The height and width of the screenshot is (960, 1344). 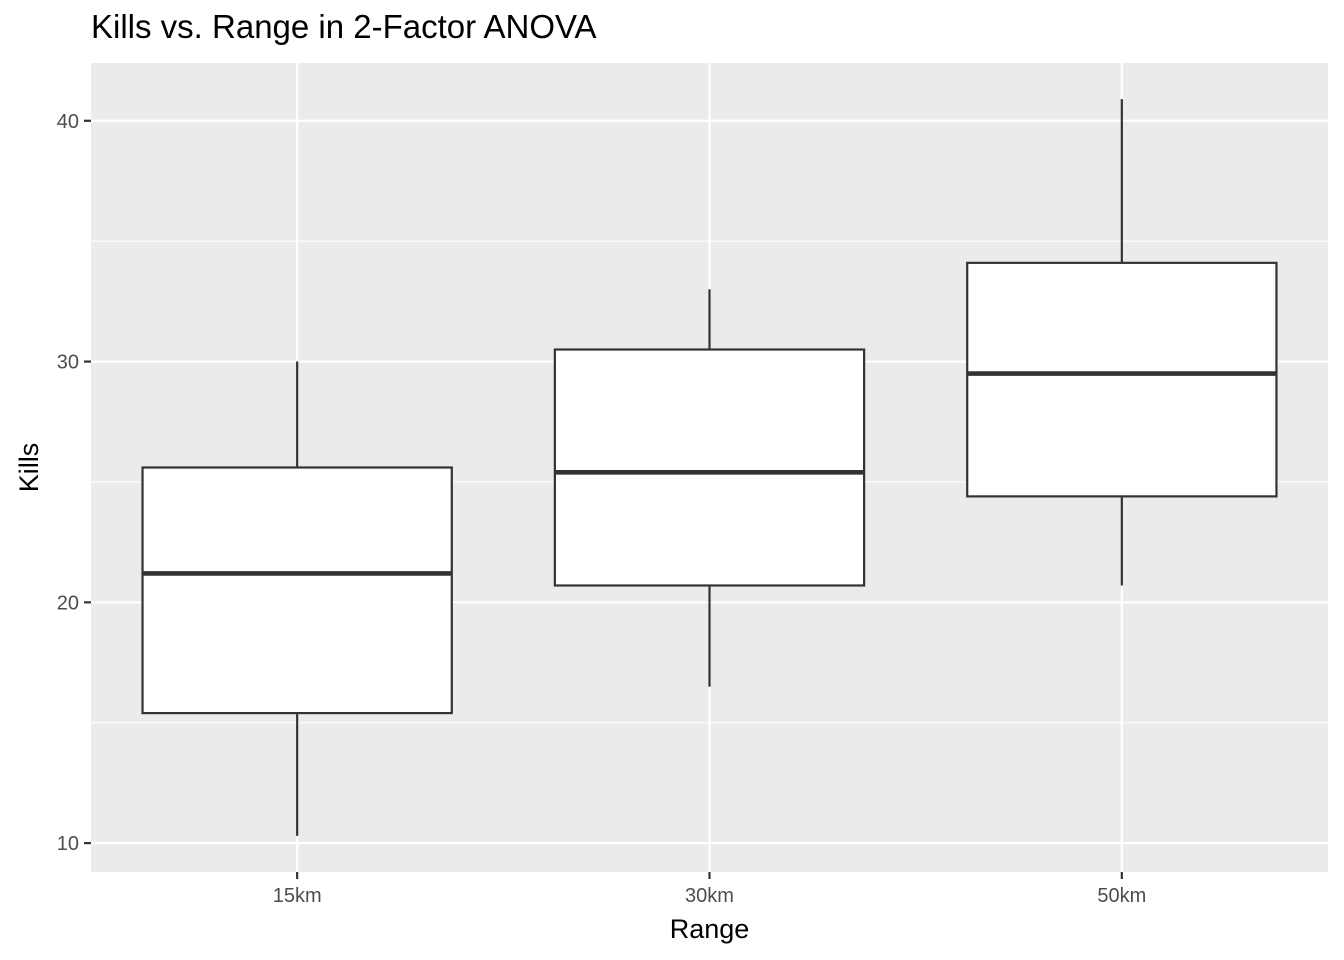 What do you see at coordinates (297, 896) in the screenshot?
I see `x-tick-label: 15km` at bounding box center [297, 896].